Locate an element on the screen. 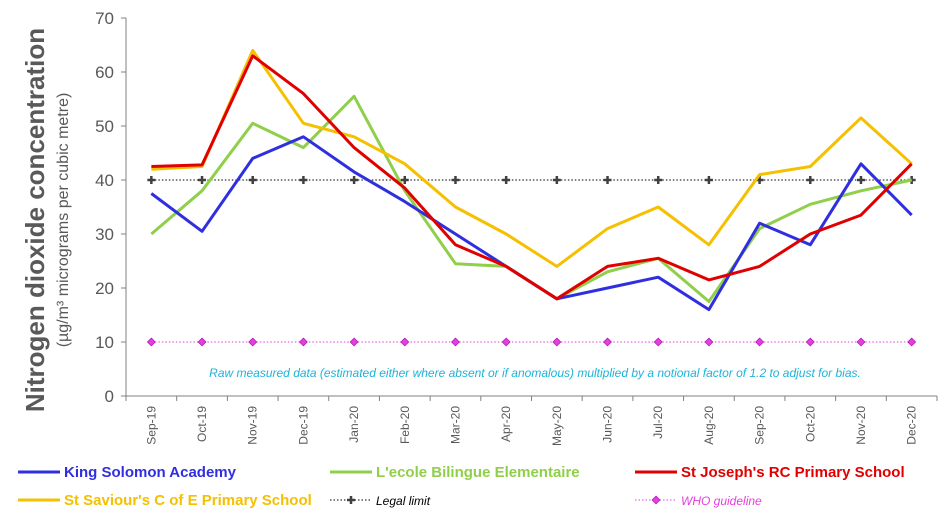  y-tick-label: 0 is located at coordinates (109, 396).